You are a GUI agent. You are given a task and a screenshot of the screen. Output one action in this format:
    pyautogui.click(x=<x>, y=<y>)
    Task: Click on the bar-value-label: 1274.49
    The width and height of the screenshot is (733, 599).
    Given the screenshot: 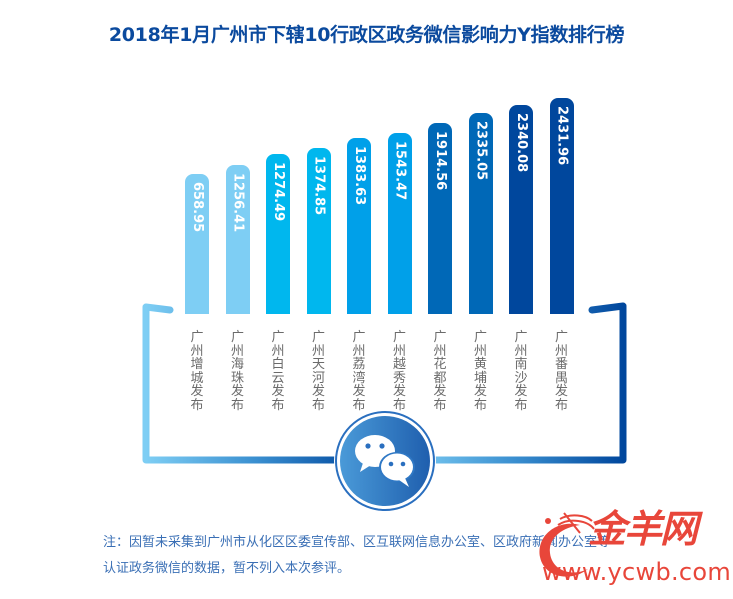 What is the action you would take?
    pyautogui.click(x=278, y=192)
    